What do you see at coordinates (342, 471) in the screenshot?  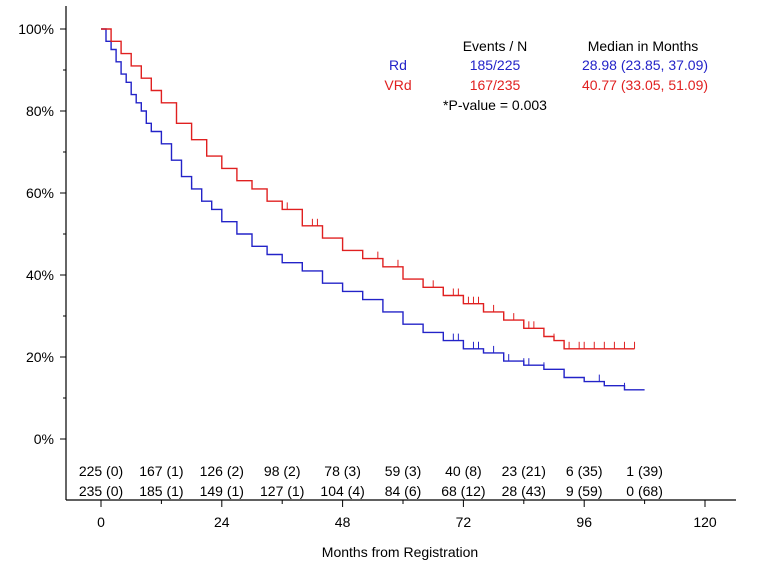 I see `at-risk-rd: 78 (3)` at bounding box center [342, 471].